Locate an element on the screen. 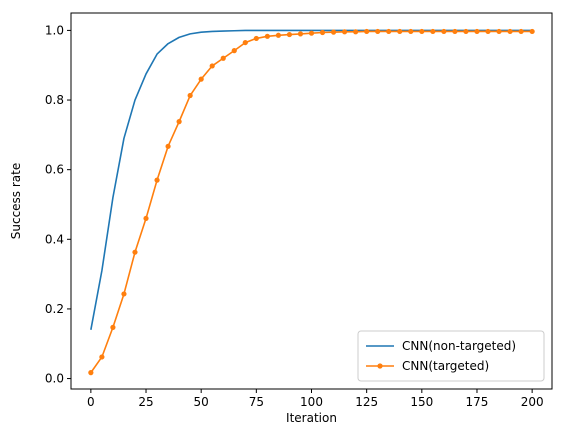 The image size is (570, 436). x-axis-ticks: 0 25 50 75 100 125 150 175 200 is located at coordinates (315, 399).